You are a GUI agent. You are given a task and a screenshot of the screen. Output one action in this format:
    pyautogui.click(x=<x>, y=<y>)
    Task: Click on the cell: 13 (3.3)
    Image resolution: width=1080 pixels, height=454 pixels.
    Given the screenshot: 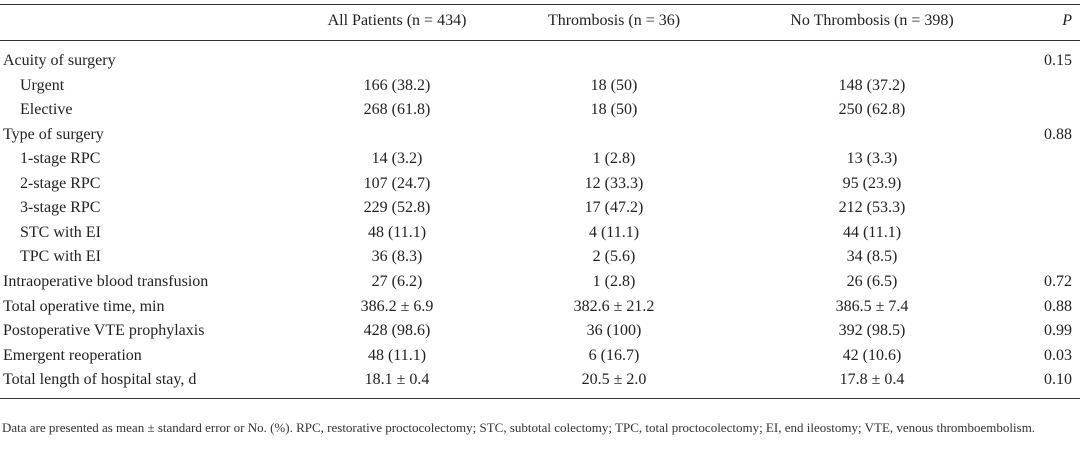 What is the action you would take?
    pyautogui.click(x=872, y=159)
    